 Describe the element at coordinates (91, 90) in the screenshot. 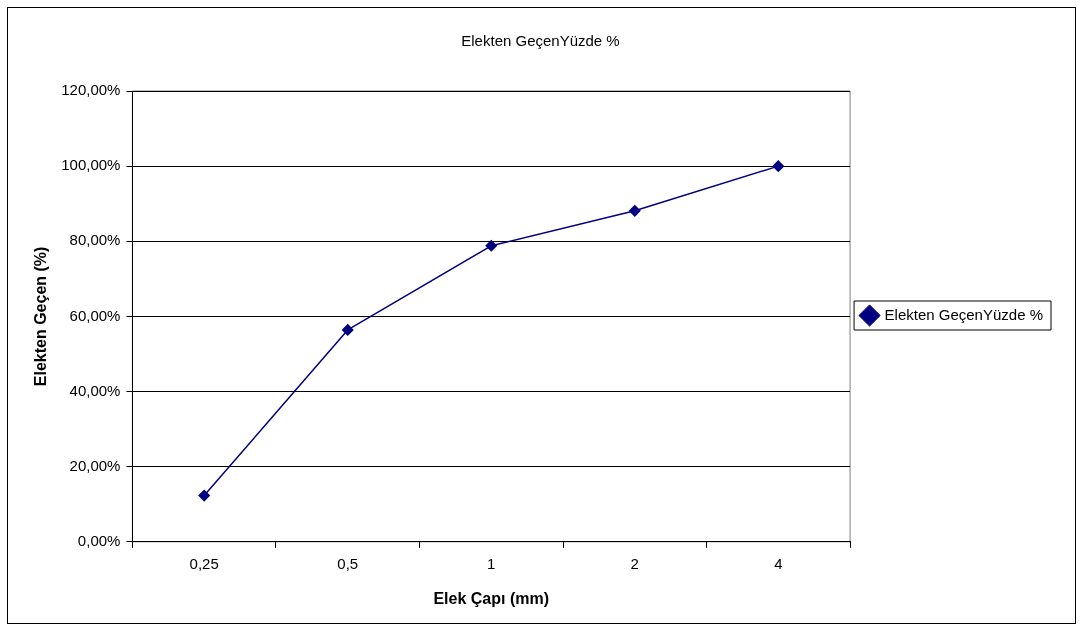

I see `y-tick-label: 120,00%` at that location.